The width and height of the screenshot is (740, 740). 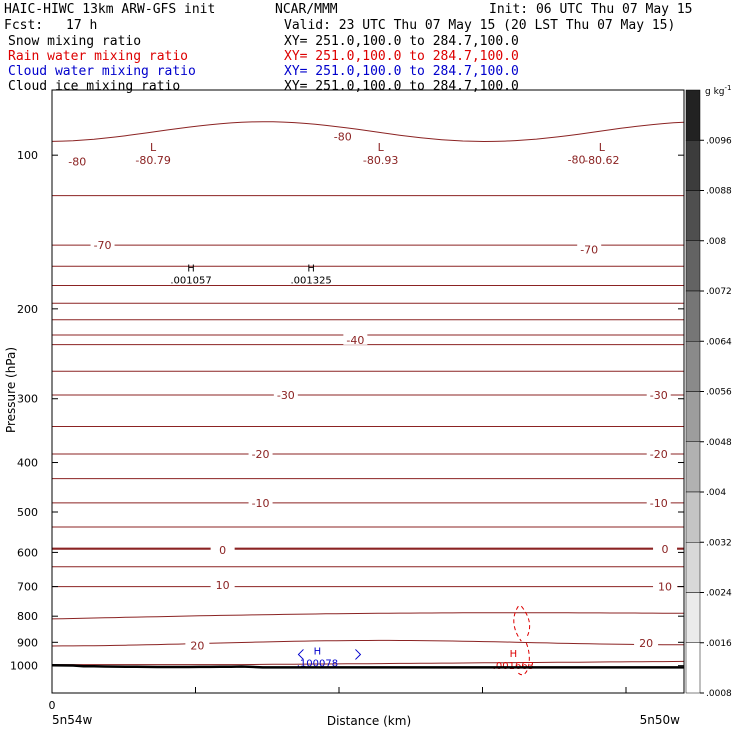 I want to click on colorbar-label: .0032, so click(x=719, y=543).